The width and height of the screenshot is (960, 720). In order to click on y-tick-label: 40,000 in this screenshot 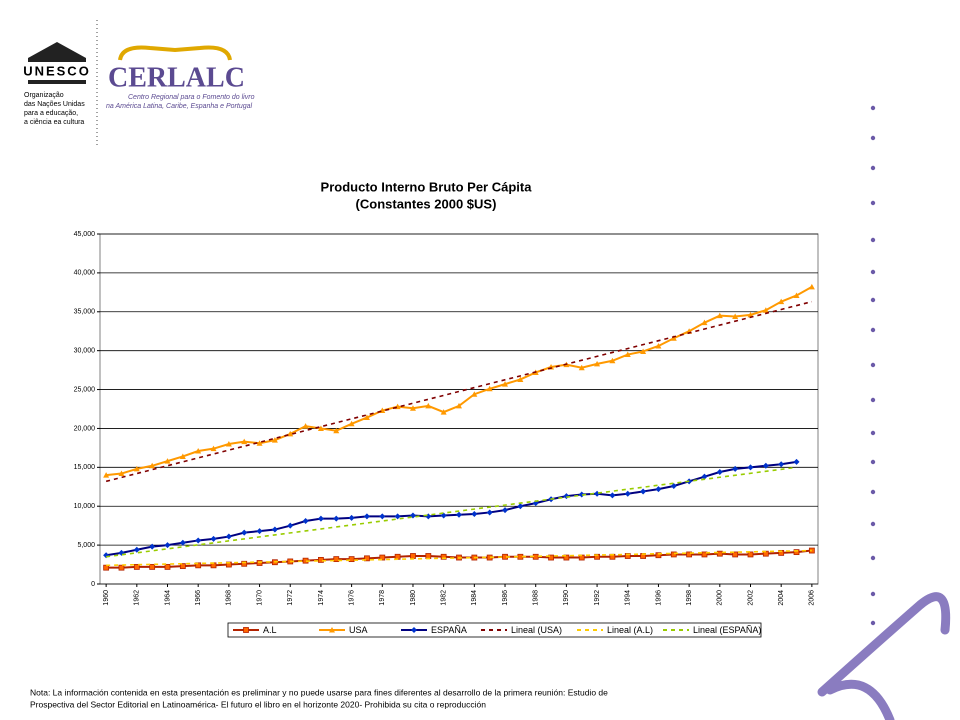, I will do `click(85, 273)`.